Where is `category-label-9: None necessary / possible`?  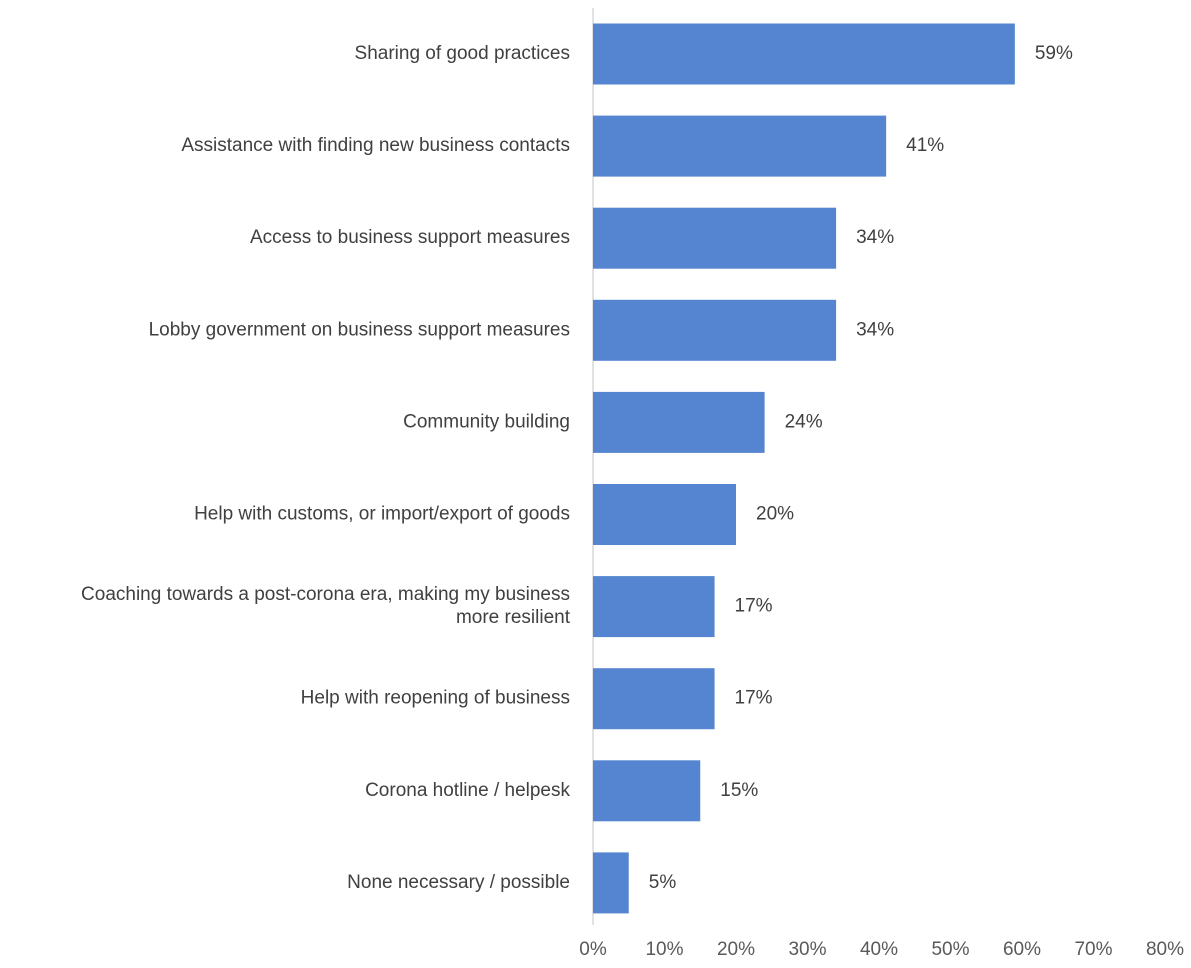
category-label-9: None necessary / possible is located at coordinates (458, 882).